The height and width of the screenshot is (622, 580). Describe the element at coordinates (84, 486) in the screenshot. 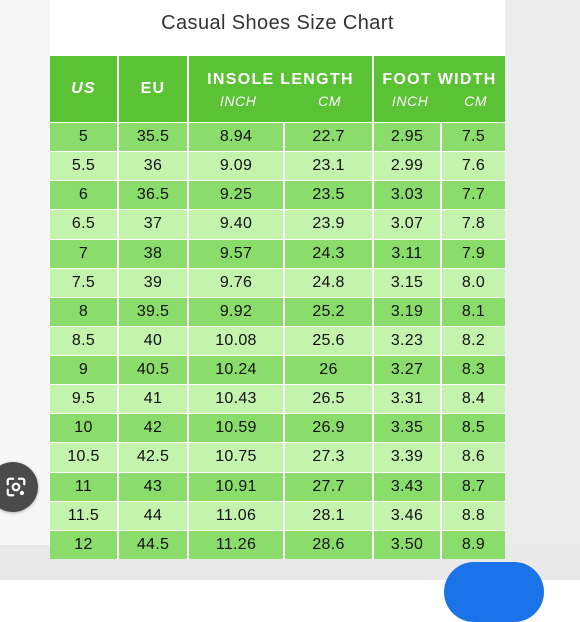

I see `cell-us: 11` at that location.